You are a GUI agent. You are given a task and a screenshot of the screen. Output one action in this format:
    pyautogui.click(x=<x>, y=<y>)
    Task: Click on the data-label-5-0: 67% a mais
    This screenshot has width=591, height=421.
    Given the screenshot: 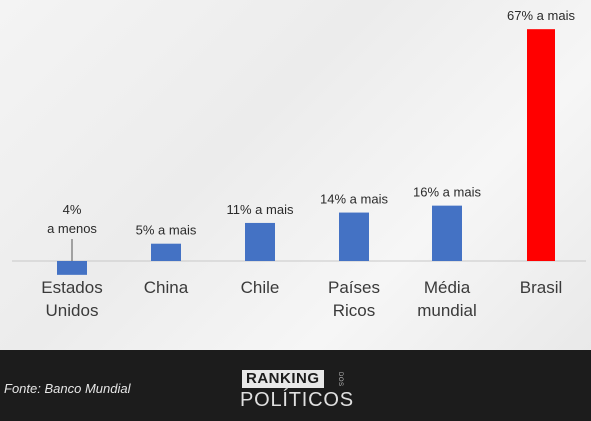 What is the action you would take?
    pyautogui.click(x=541, y=15)
    